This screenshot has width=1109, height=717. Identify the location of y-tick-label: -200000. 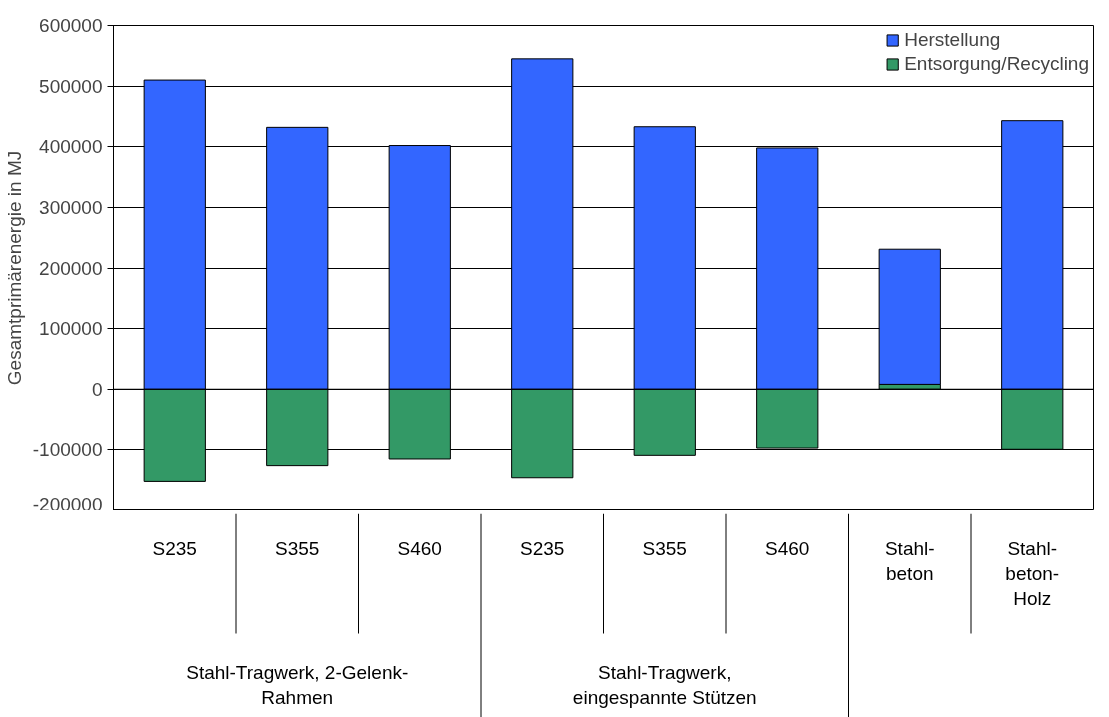
(67, 504).